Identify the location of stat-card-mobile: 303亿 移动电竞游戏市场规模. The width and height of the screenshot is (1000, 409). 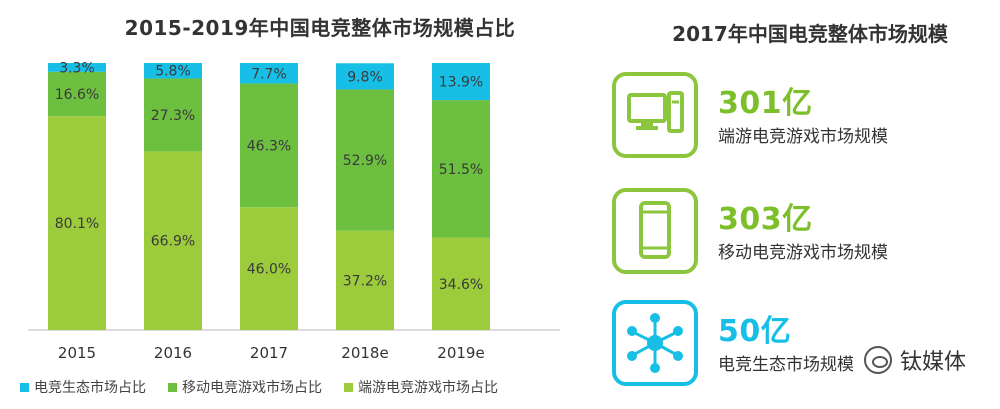
(792, 233).